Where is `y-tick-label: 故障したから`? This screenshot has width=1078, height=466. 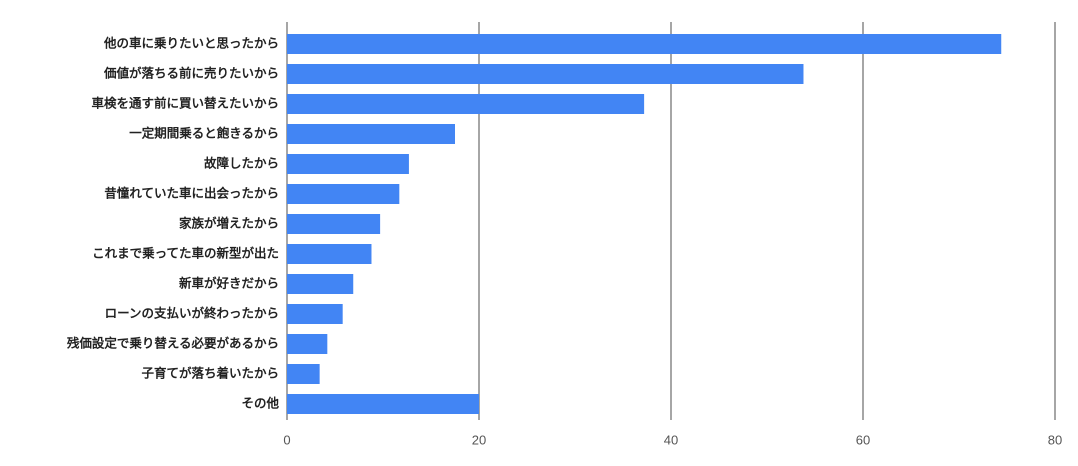 y-tick-label: 故障したから is located at coordinates (241, 163).